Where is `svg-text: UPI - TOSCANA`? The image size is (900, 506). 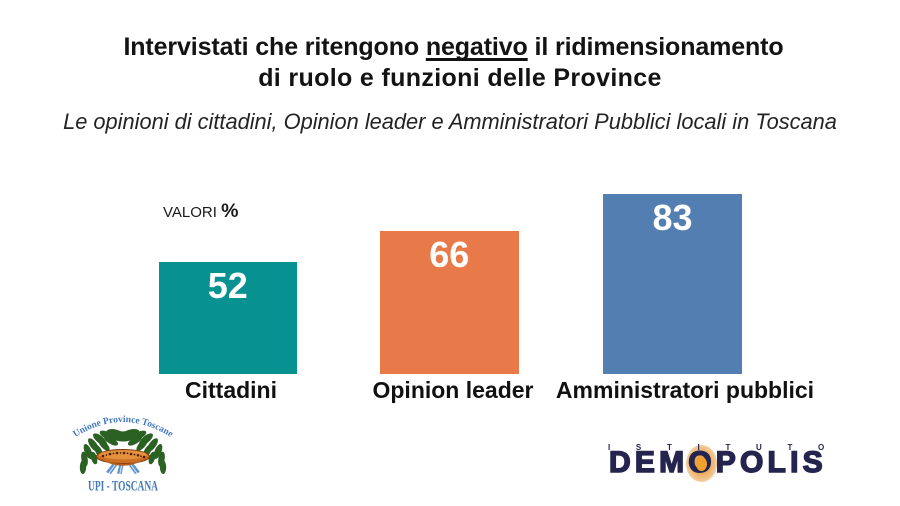
svg-text: UPI - TOSCANA is located at coordinates (123, 487).